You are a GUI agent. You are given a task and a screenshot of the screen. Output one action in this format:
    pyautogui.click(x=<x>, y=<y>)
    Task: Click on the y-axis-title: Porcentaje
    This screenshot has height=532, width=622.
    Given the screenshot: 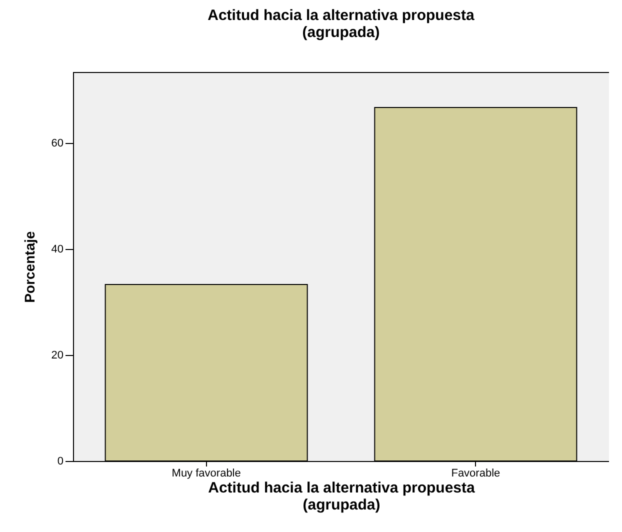 What is the action you would take?
    pyautogui.click(x=29, y=266)
    